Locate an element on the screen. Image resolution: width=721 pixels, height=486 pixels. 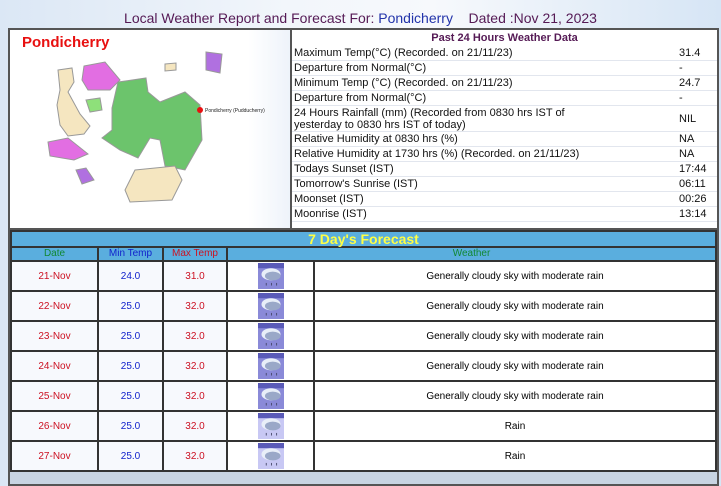
forecast-title: 7 Day's Forecast is located at coordinates (363, 239).